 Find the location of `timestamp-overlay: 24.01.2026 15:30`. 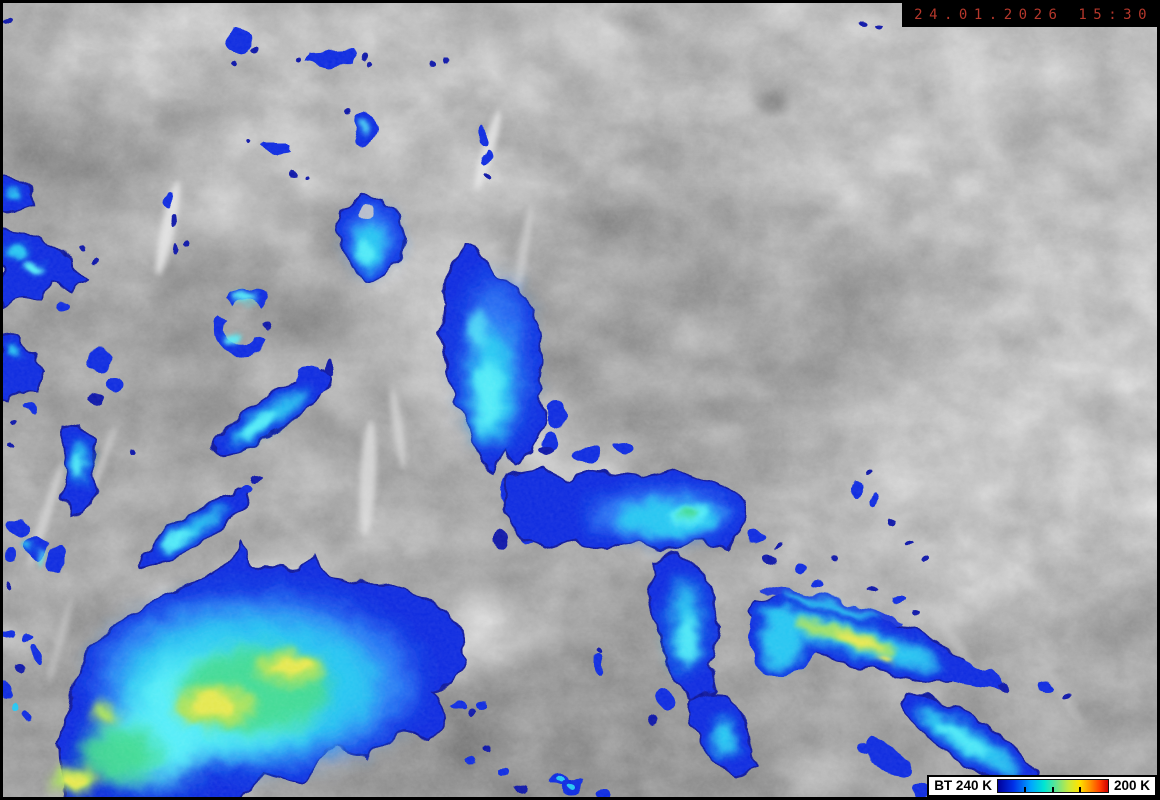

timestamp-overlay: 24.01.2026 15:30 is located at coordinates (1029, 15).